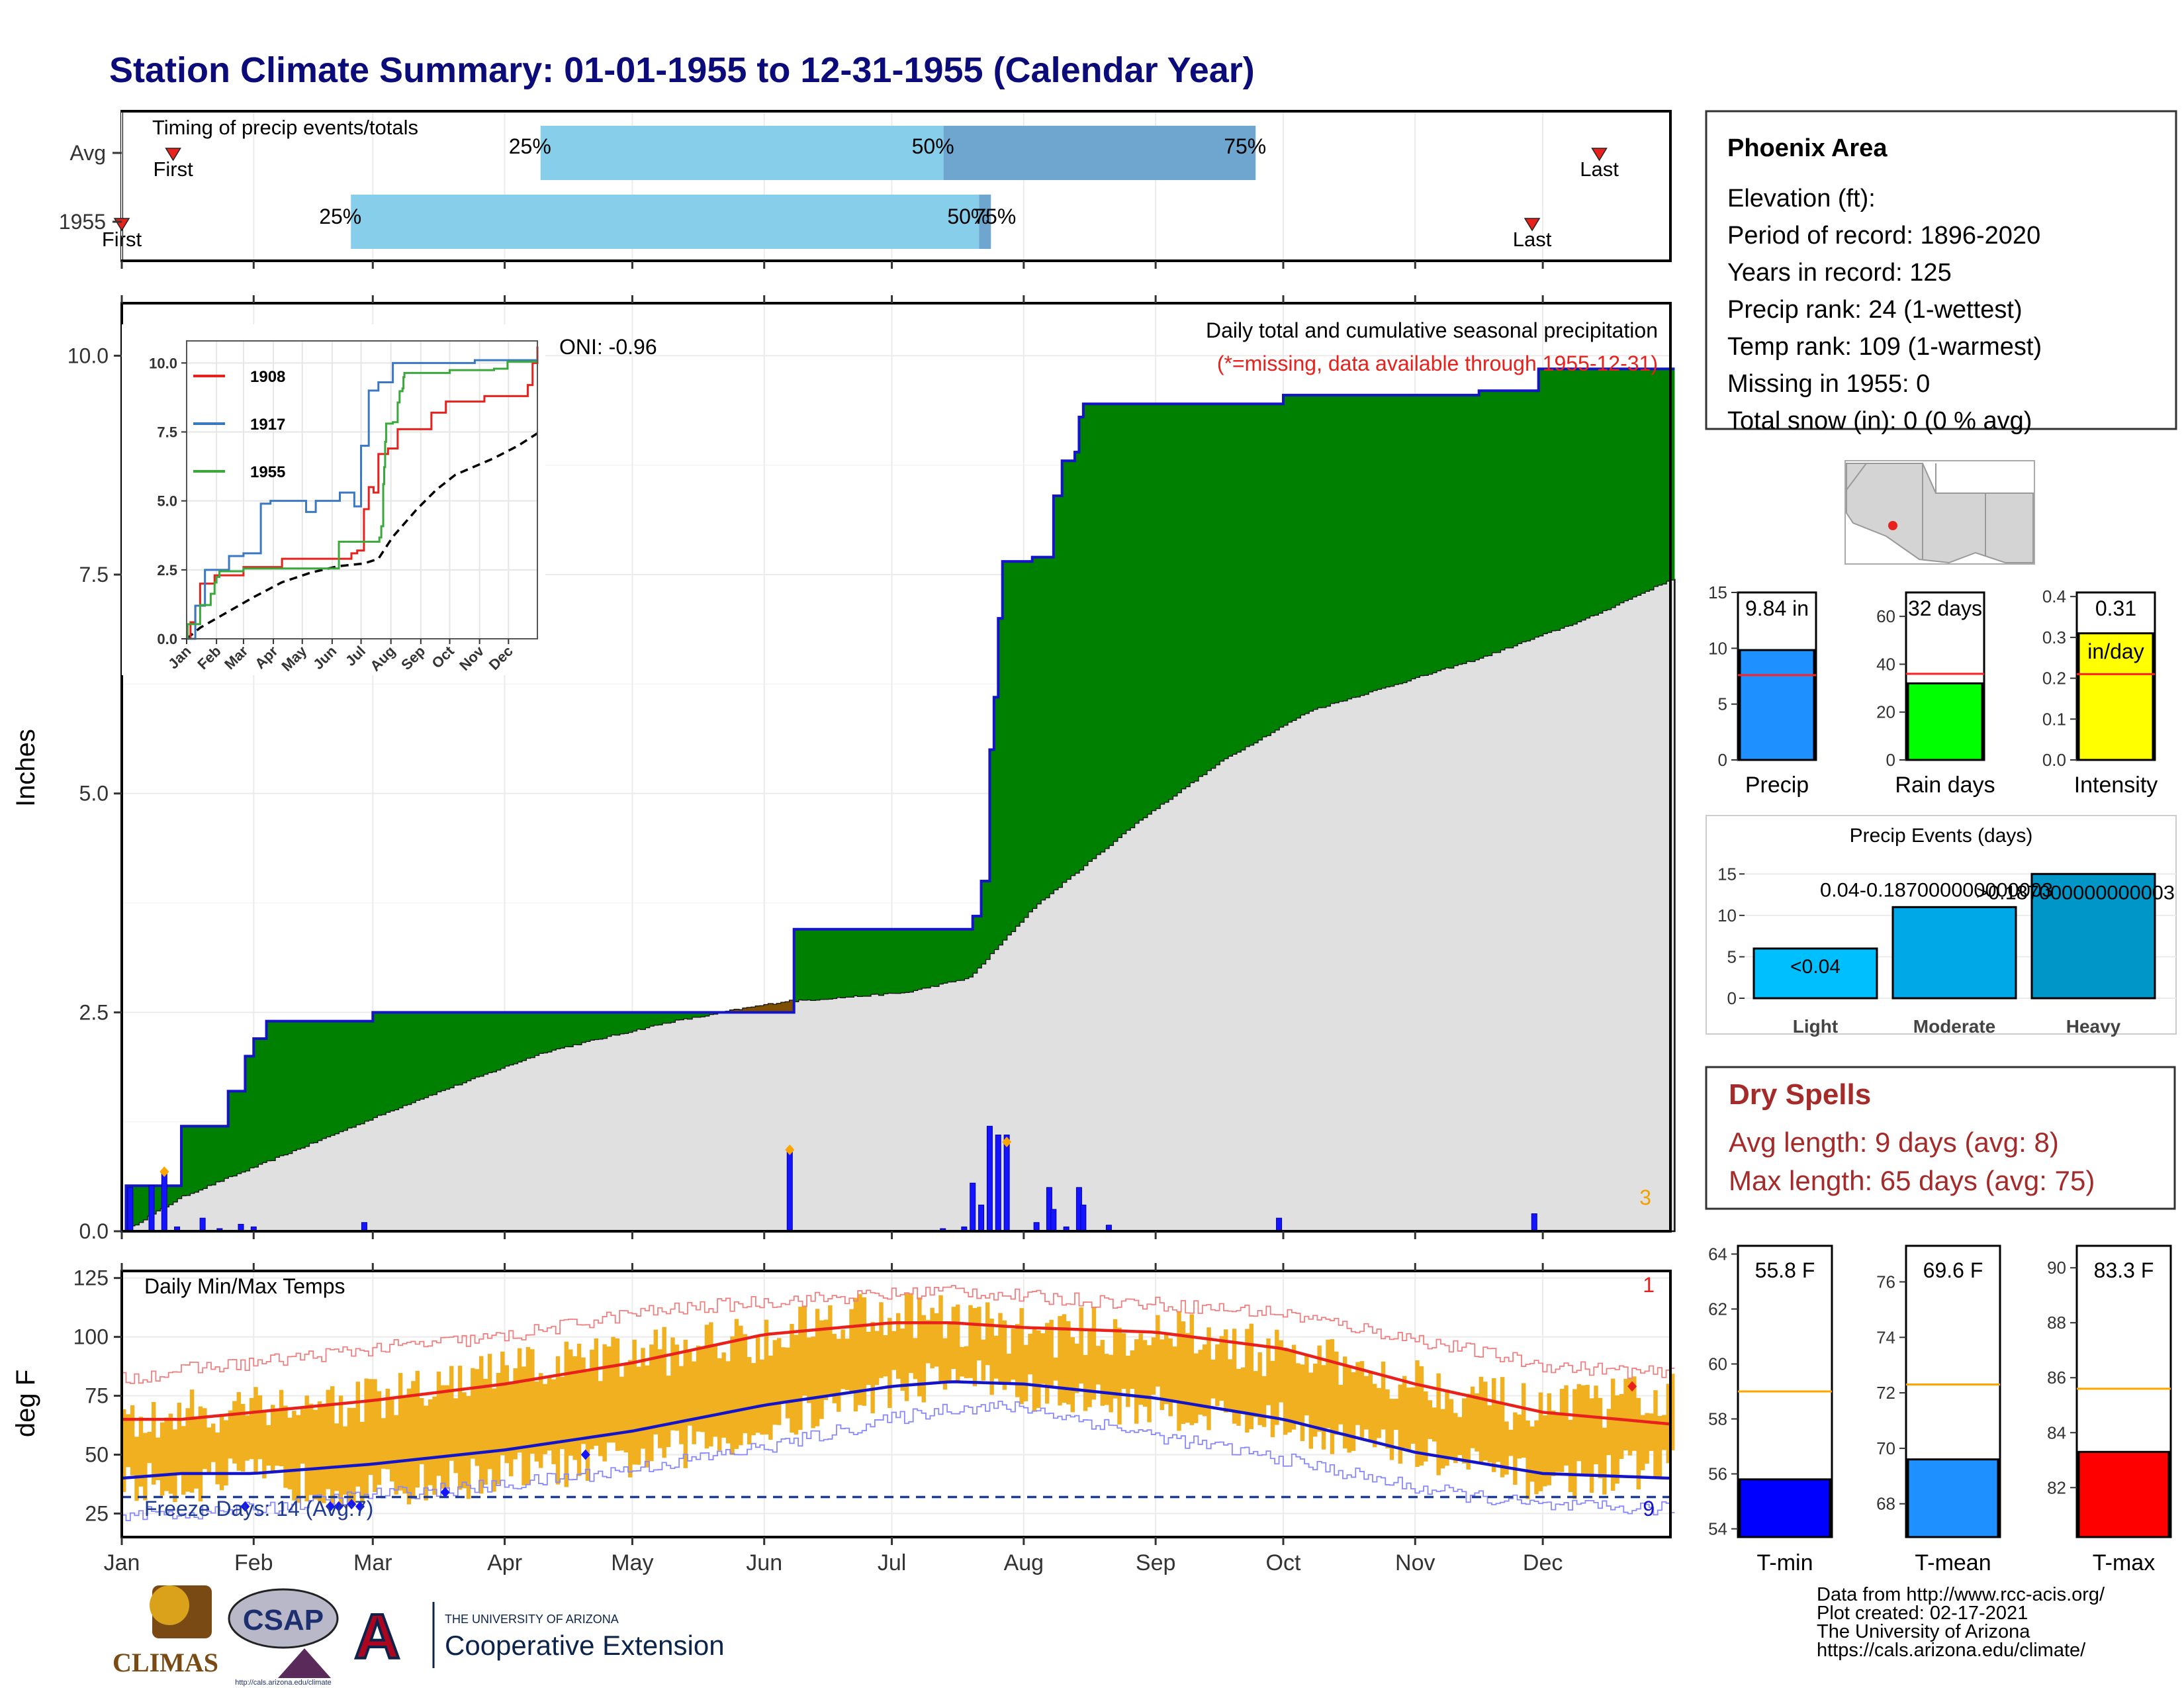 This screenshot has width=2184, height=1688. I want to click on timing-row-label-1955: 1955, so click(82, 222).